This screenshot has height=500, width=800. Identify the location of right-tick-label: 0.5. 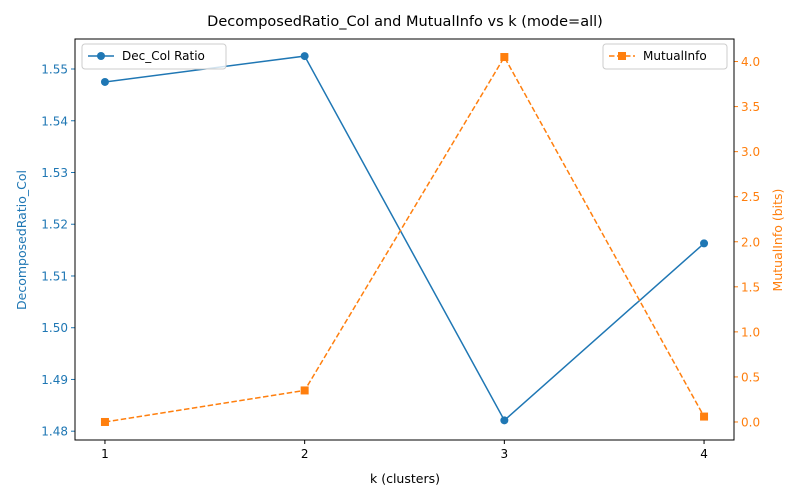
(750, 377).